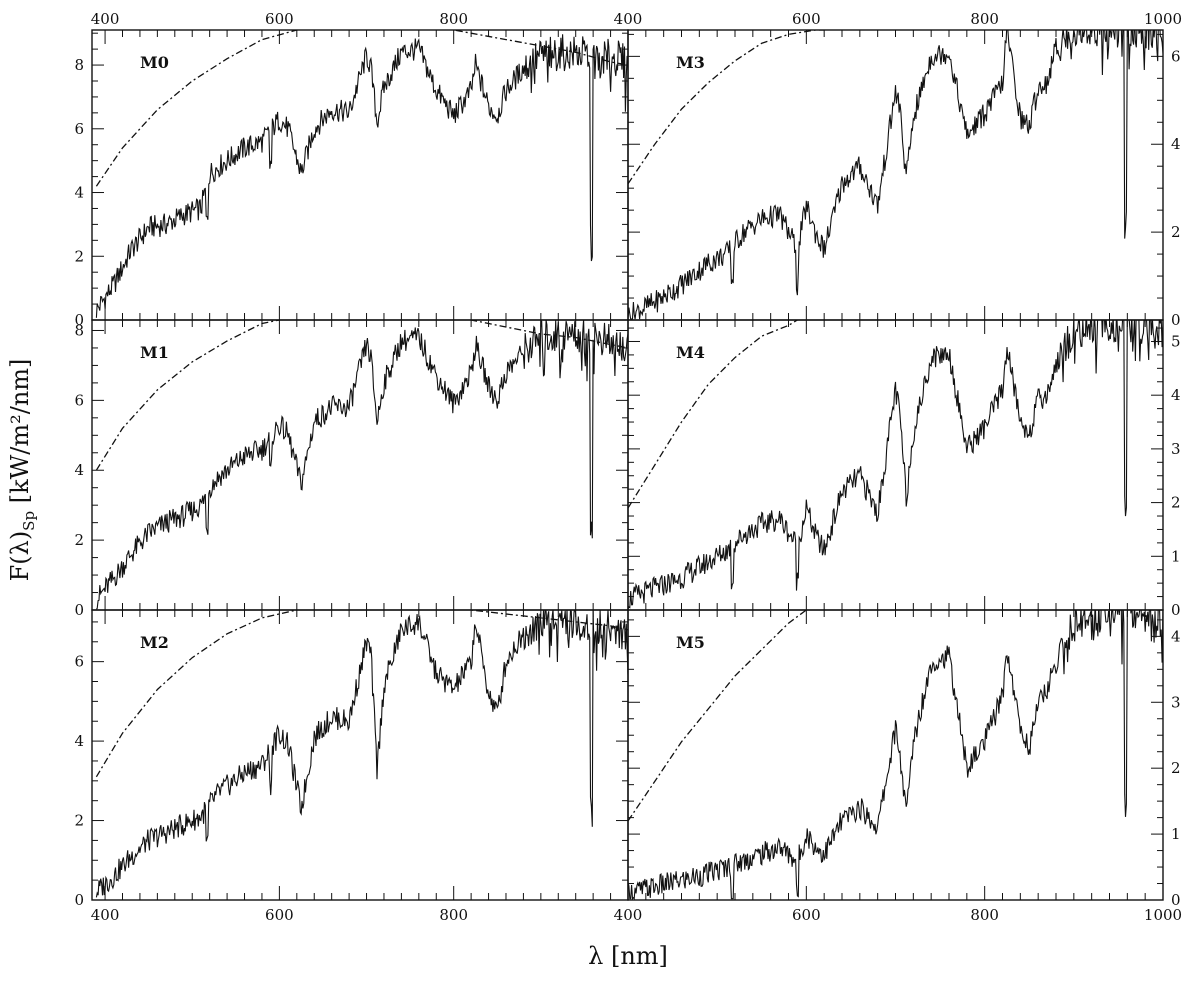 The image size is (1200, 982). I want to click on y-axis-title: F(λ)Sp [kW/m²/nm], so click(22, 470).